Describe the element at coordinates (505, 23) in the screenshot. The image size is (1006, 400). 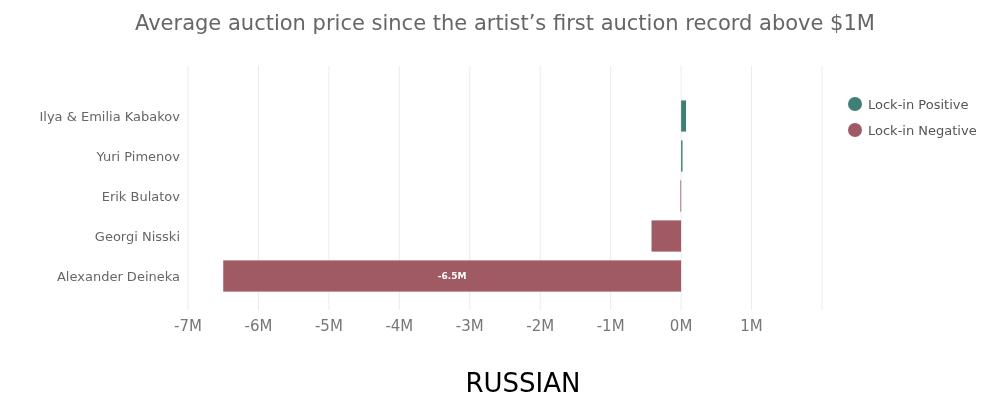
I see `chart-title: Average auction price since the artist’s first auction record above $1M` at that location.